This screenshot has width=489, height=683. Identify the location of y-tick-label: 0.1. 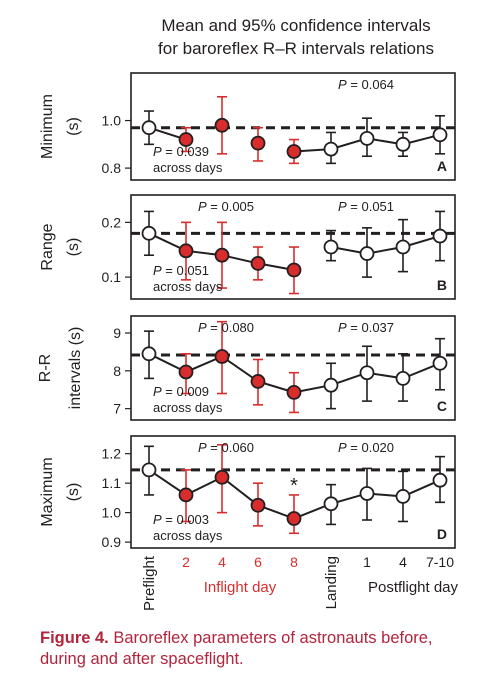
(112, 277).